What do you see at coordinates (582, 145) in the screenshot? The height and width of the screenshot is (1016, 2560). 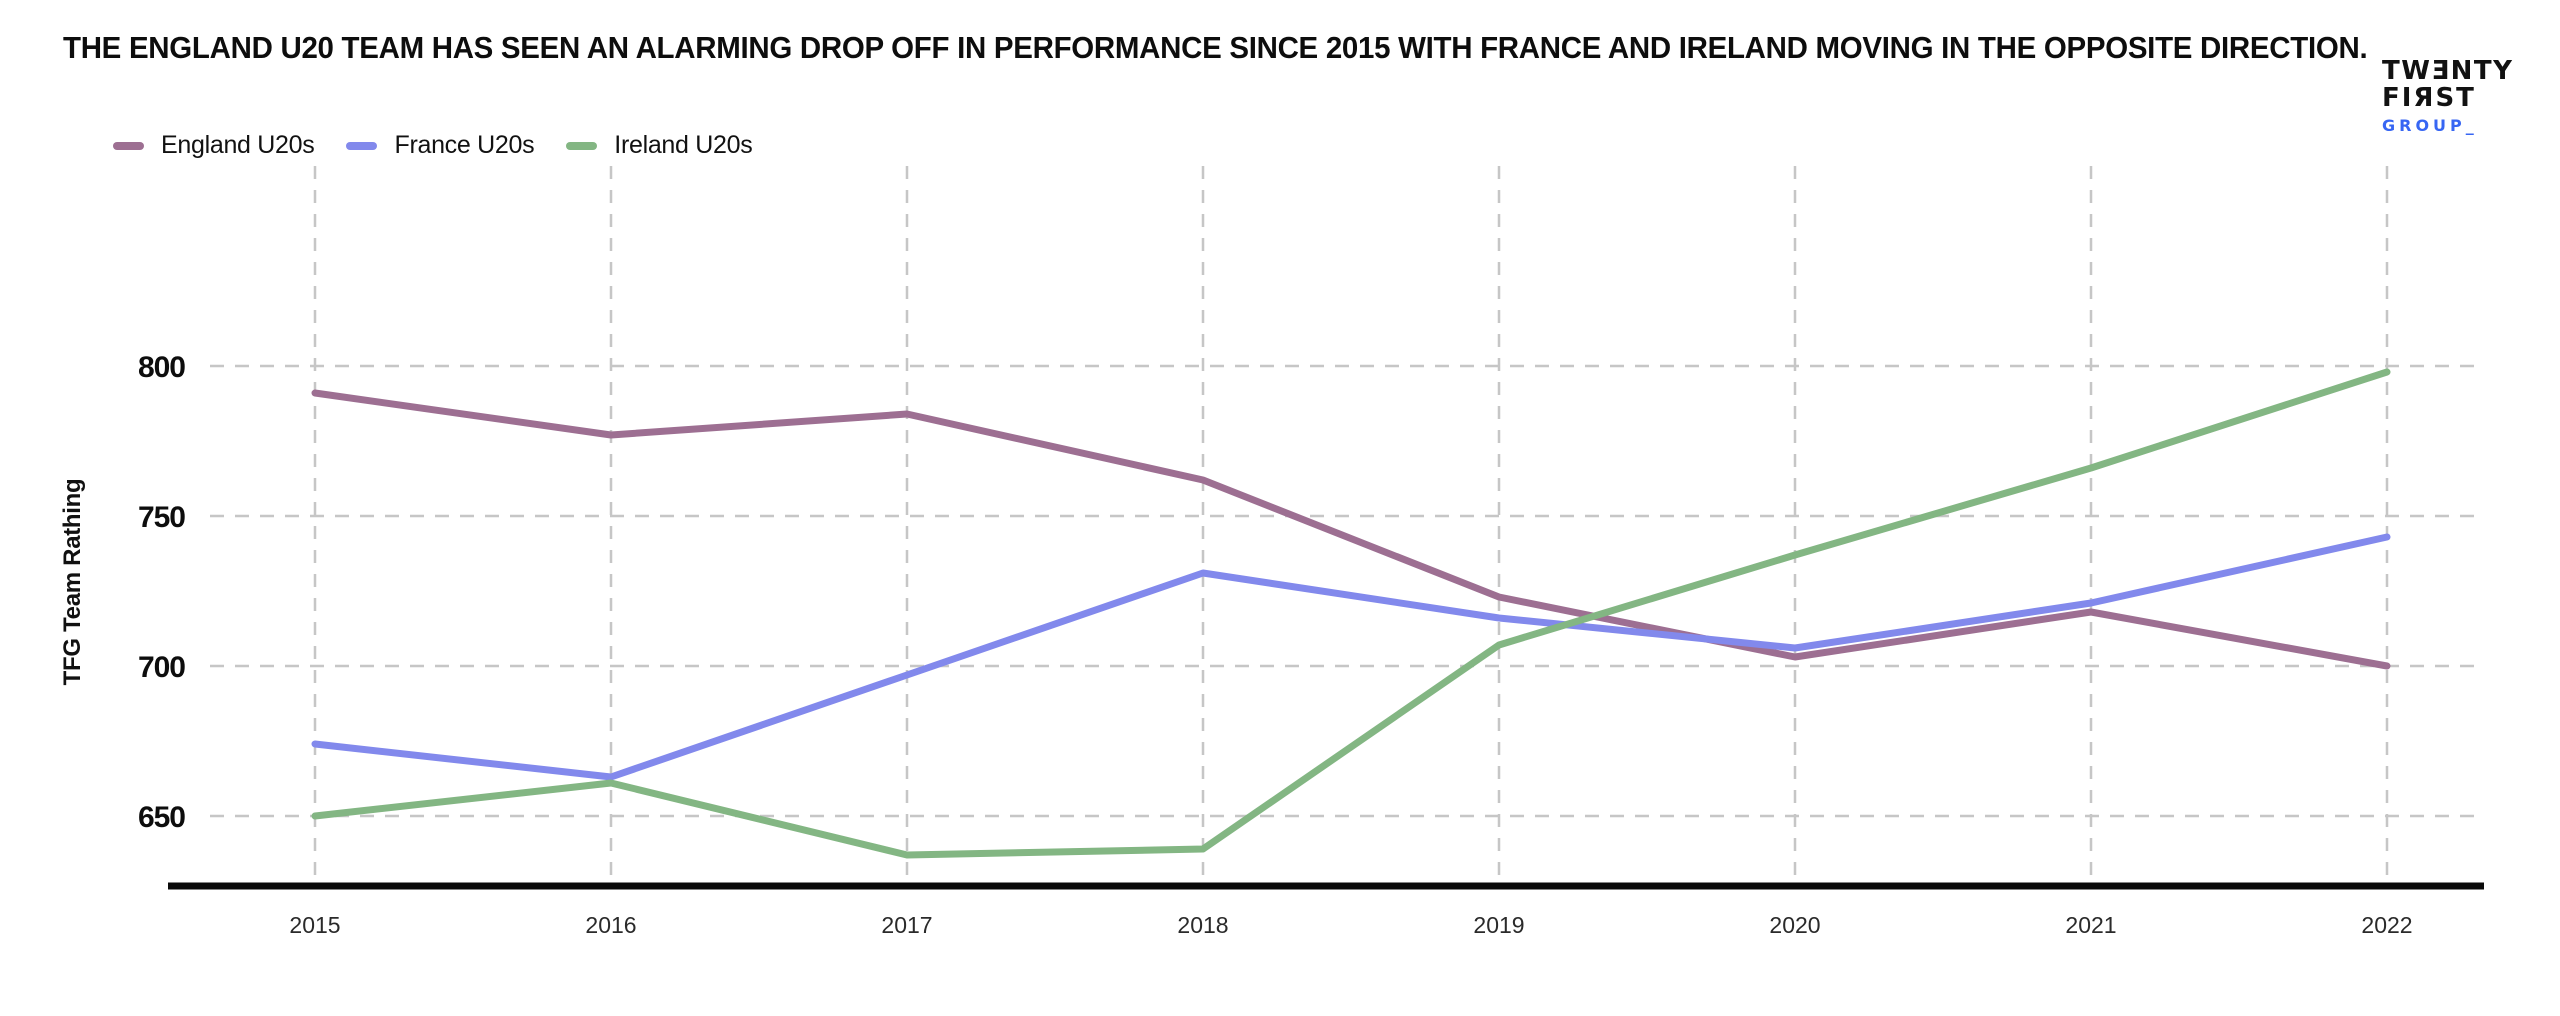 I see `legend-swatch-ireland` at bounding box center [582, 145].